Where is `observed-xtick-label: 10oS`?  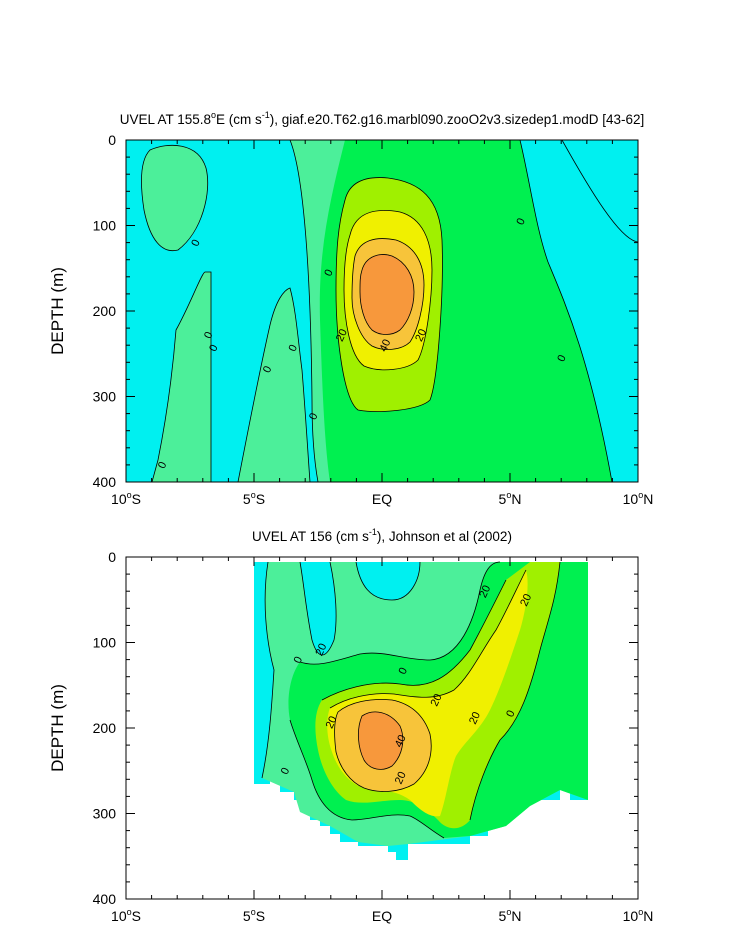
observed-xtick-label: 10oS is located at coordinates (126, 915).